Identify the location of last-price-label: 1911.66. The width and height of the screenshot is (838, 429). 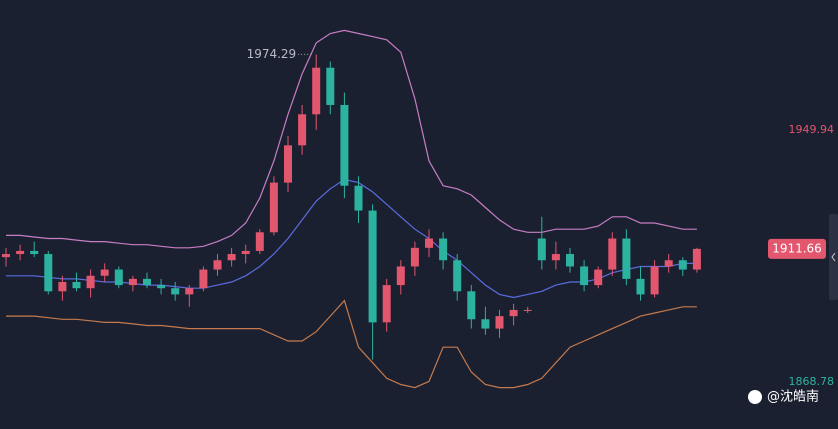
(797, 248).